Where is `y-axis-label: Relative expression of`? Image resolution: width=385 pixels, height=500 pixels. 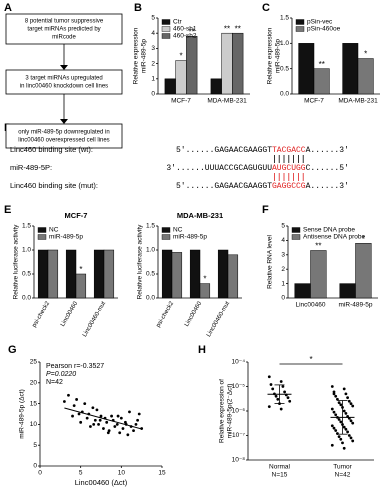
y-axis-label: Relative expression of is located at coordinates (222, 411).